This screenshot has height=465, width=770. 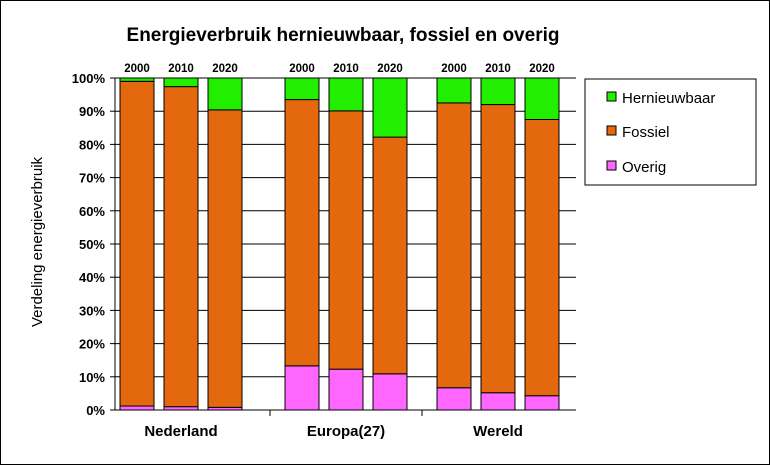 What do you see at coordinates (92, 178) in the screenshot?
I see `y-tick-label: 70%` at bounding box center [92, 178].